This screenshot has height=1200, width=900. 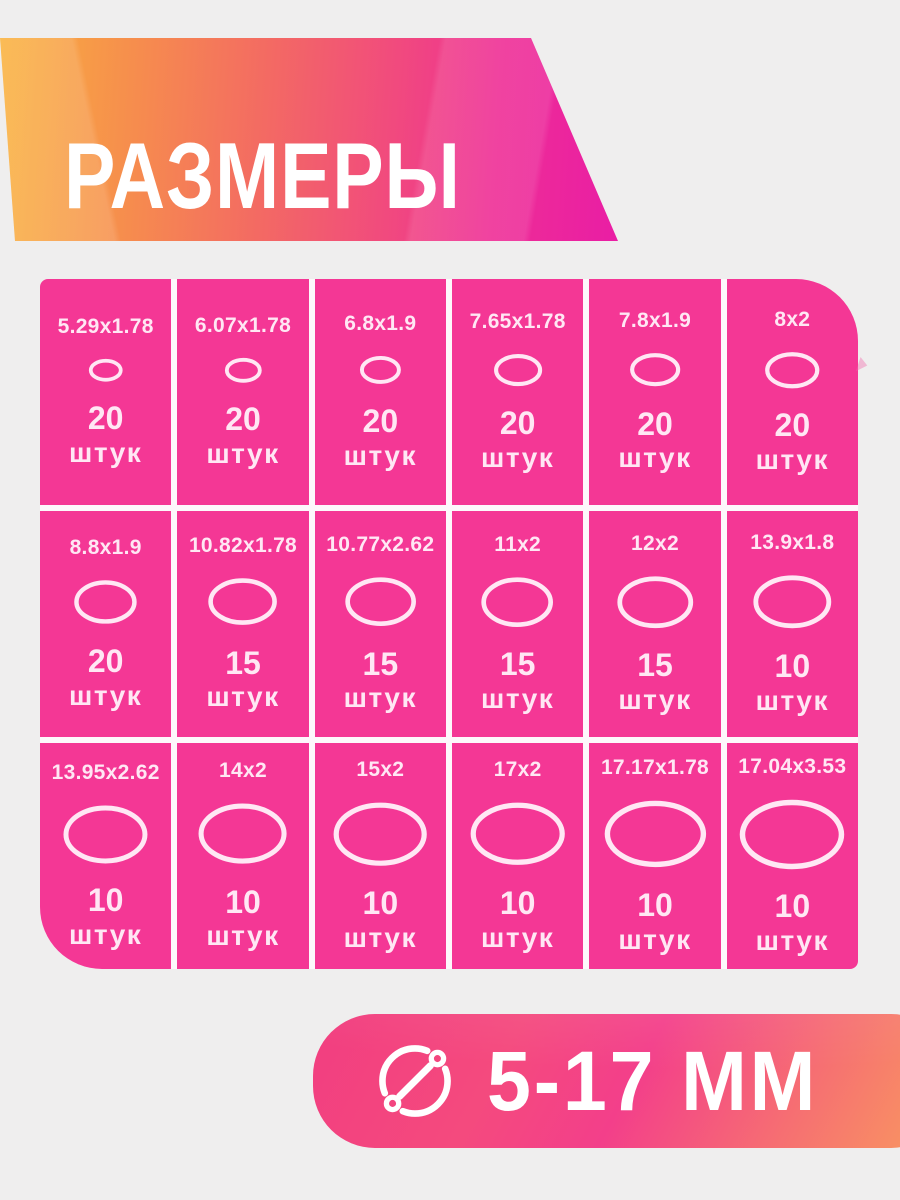 I want to click on size-cell: 6.8x1.9 20 штук, so click(x=380, y=392).